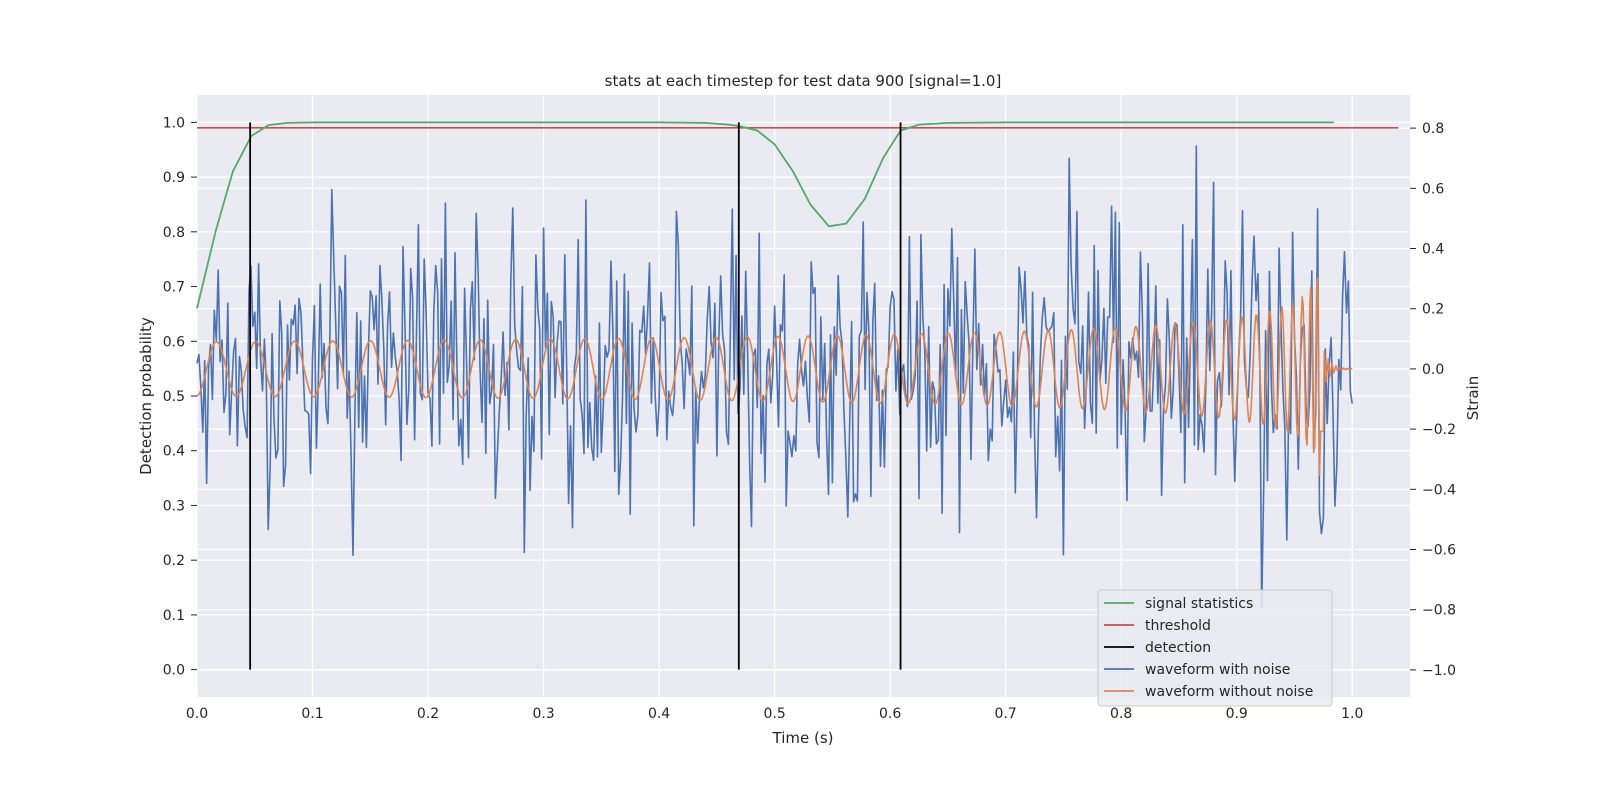 The height and width of the screenshot is (800, 1600). What do you see at coordinates (174, 178) in the screenshot?
I see `y-left-tick-label: 0.9` at bounding box center [174, 178].